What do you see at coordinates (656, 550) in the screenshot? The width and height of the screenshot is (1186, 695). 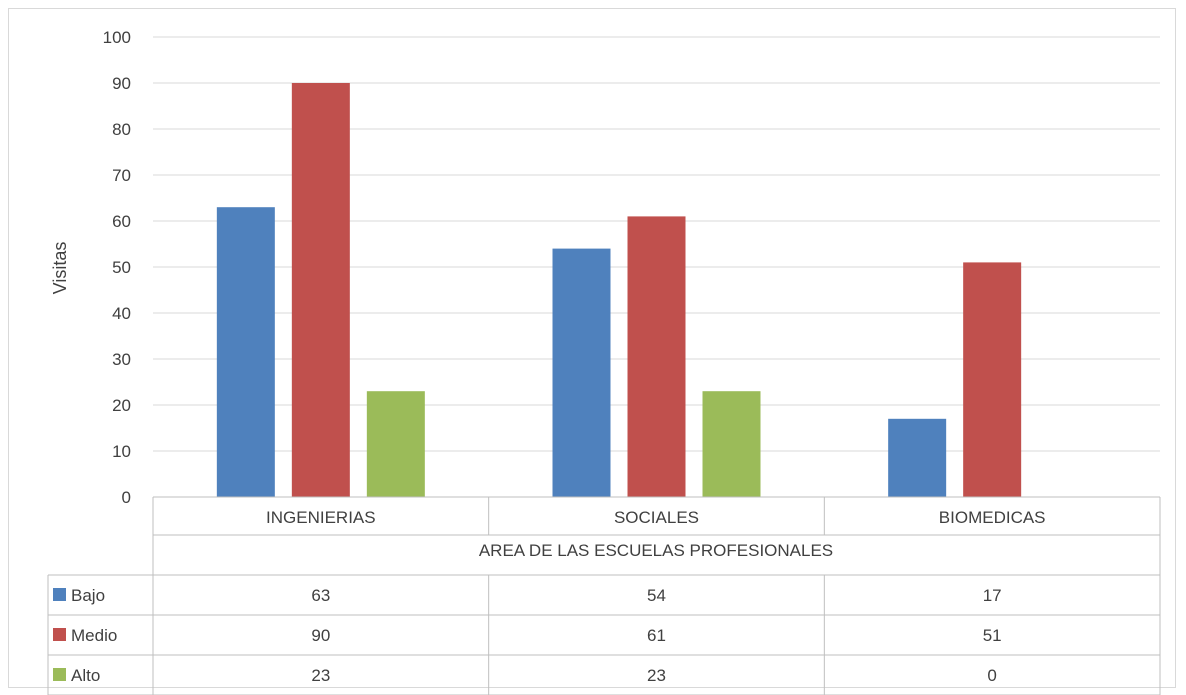 I see `x-axis-label: AREA DE LAS ESCUELAS PROFESIONALES` at bounding box center [656, 550].